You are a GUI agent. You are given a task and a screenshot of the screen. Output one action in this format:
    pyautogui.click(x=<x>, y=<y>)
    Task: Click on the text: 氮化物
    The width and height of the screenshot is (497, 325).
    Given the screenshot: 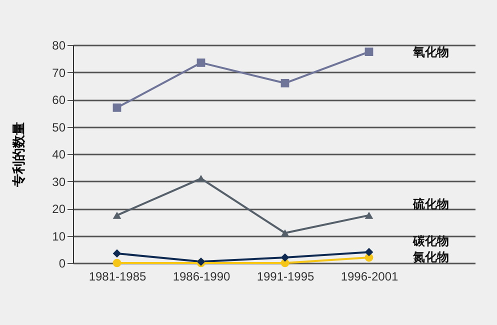 What is the action you would take?
    pyautogui.click(x=430, y=257)
    